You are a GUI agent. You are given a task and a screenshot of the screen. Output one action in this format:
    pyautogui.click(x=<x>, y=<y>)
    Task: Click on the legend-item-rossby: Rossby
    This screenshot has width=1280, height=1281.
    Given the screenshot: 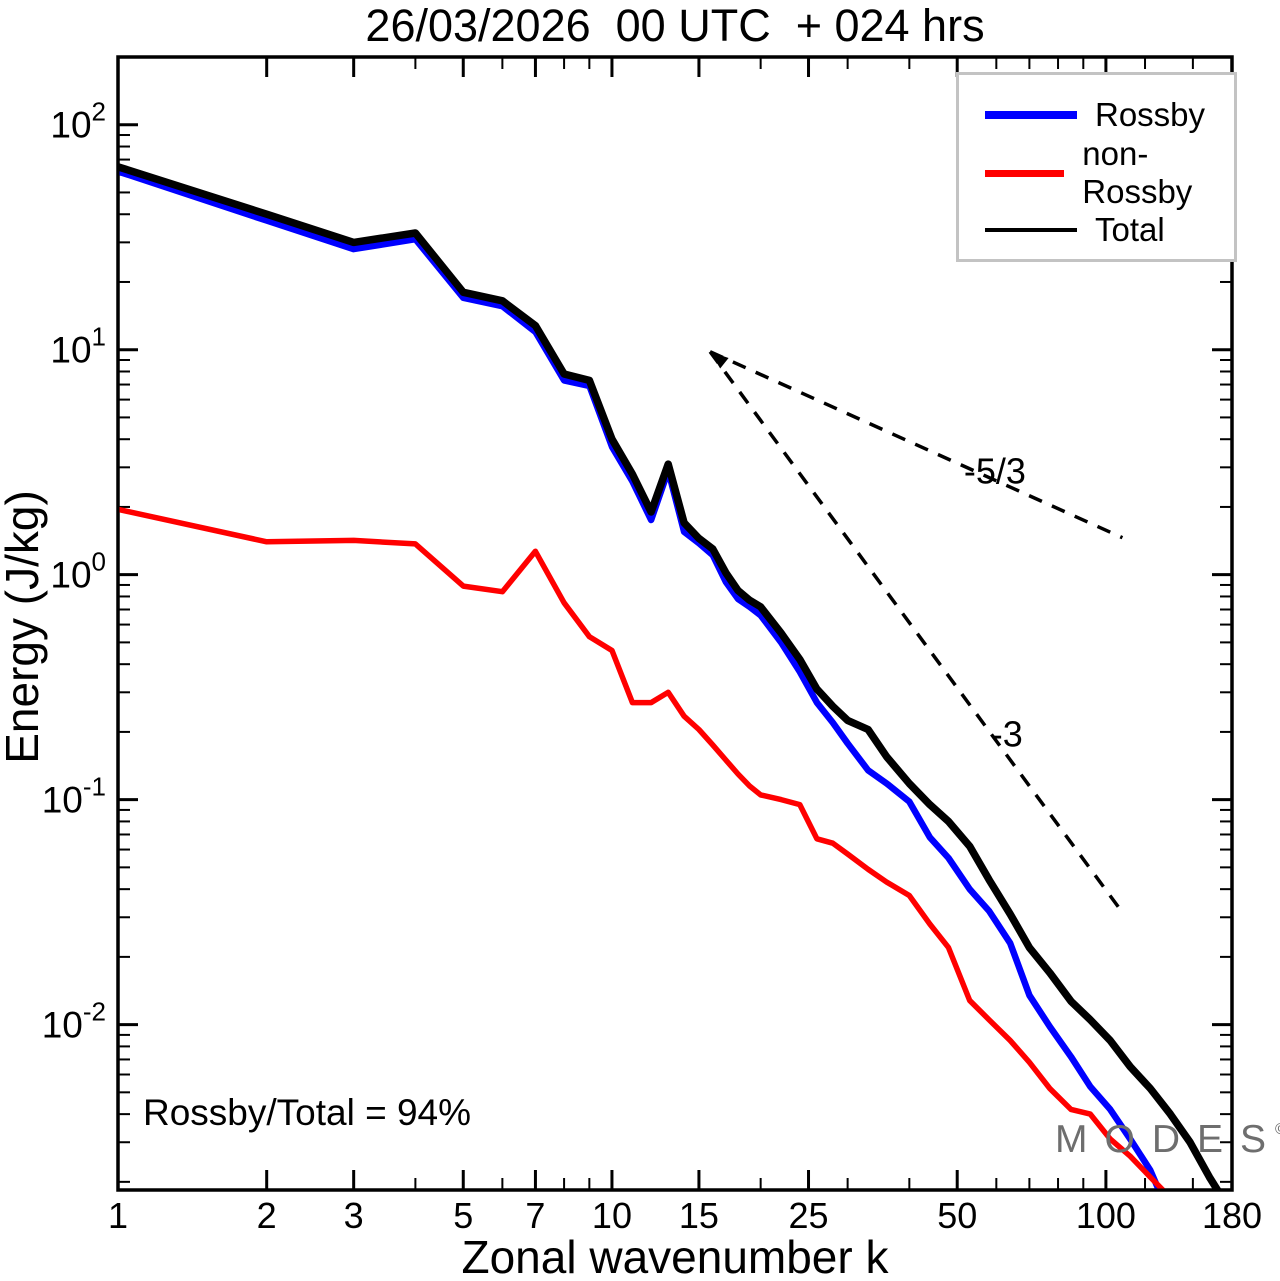 What is the action you would take?
    pyautogui.click(x=1096, y=115)
    